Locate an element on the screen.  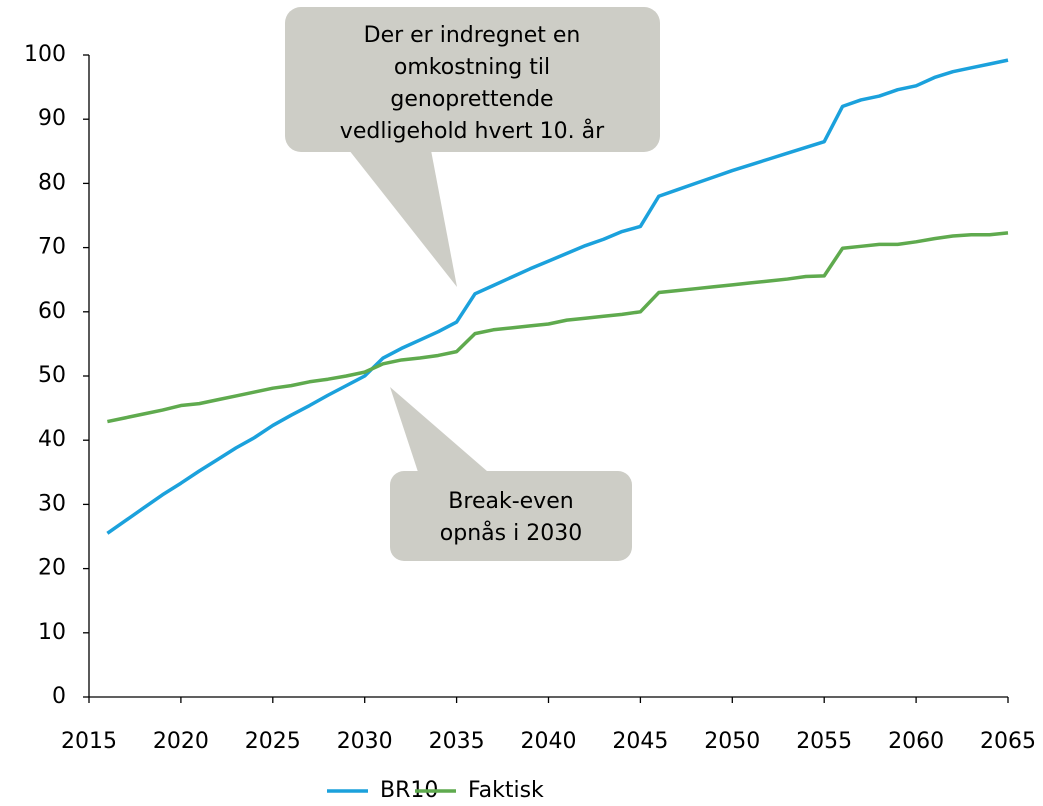
x-tick-label: 2015 is located at coordinates (89, 741).